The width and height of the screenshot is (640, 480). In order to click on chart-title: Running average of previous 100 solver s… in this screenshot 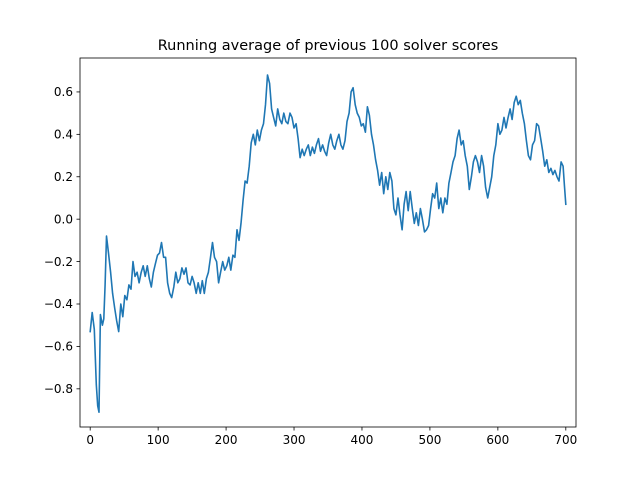, I will do `click(328, 46)`.